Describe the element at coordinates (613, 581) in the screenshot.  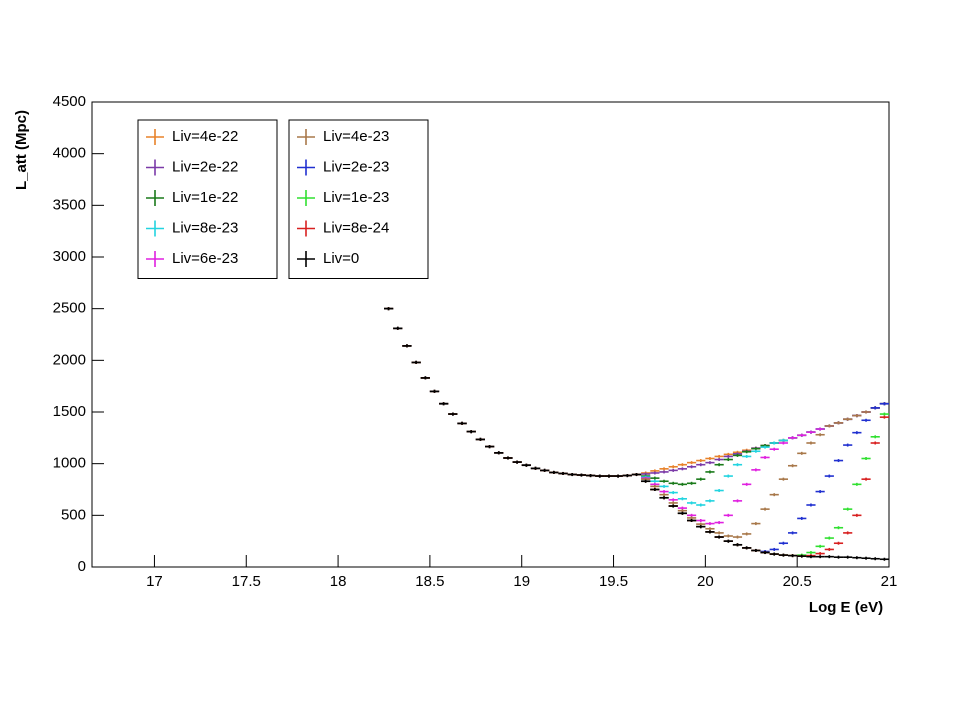
I see `x-tick-label: 19.5` at that location.